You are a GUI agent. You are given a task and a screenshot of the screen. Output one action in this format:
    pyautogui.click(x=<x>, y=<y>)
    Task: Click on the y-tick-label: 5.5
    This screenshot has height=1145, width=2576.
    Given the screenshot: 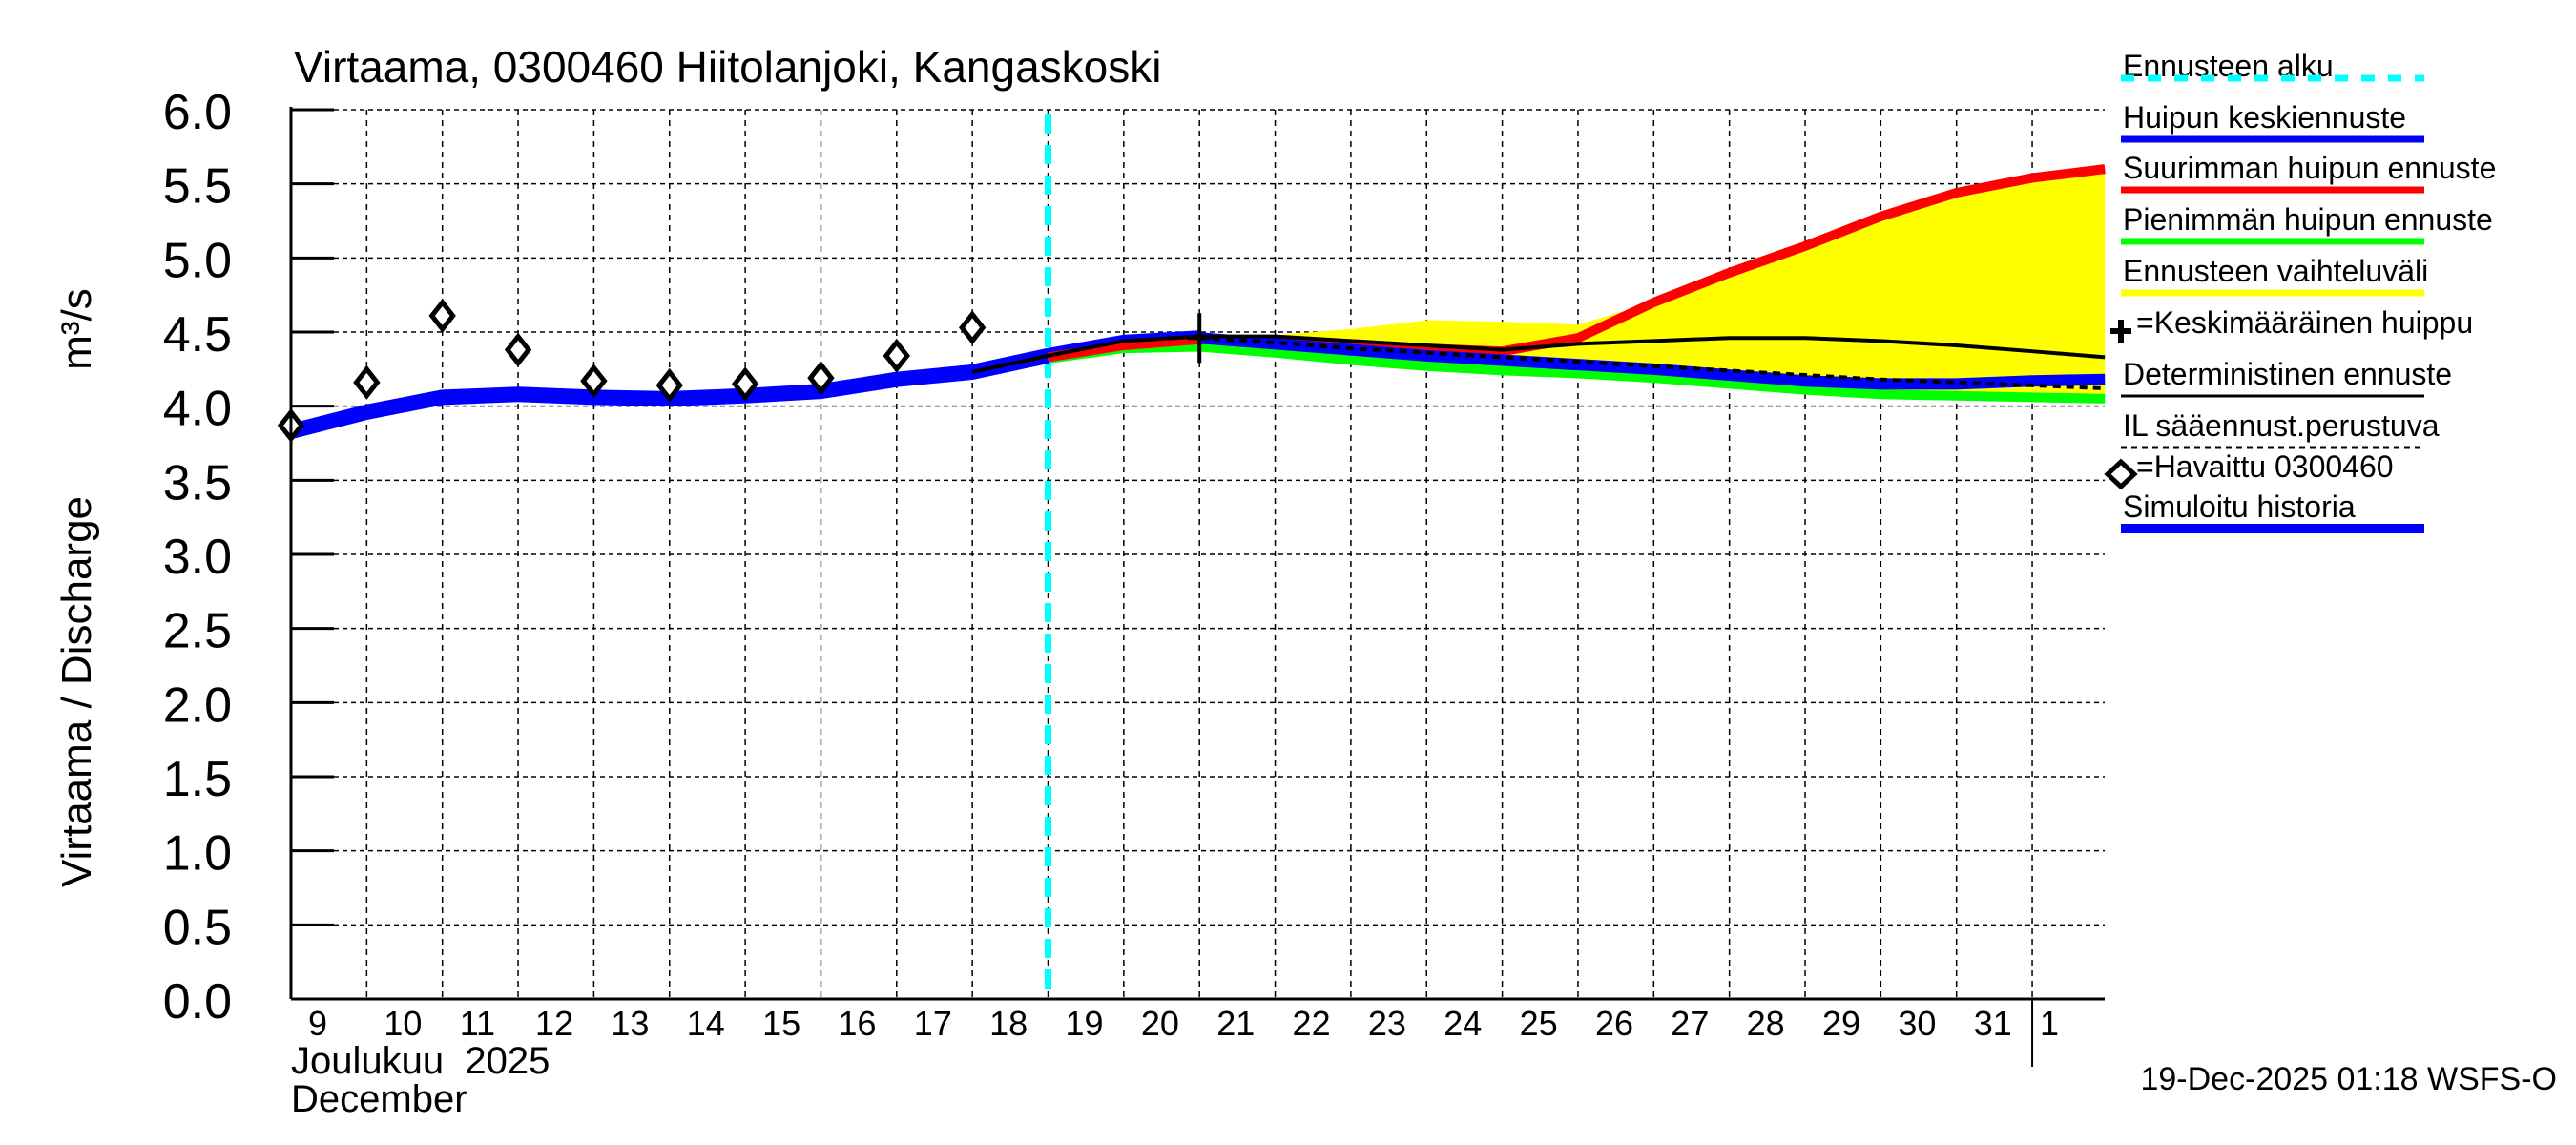 What is the action you would take?
    pyautogui.click(x=197, y=187)
    